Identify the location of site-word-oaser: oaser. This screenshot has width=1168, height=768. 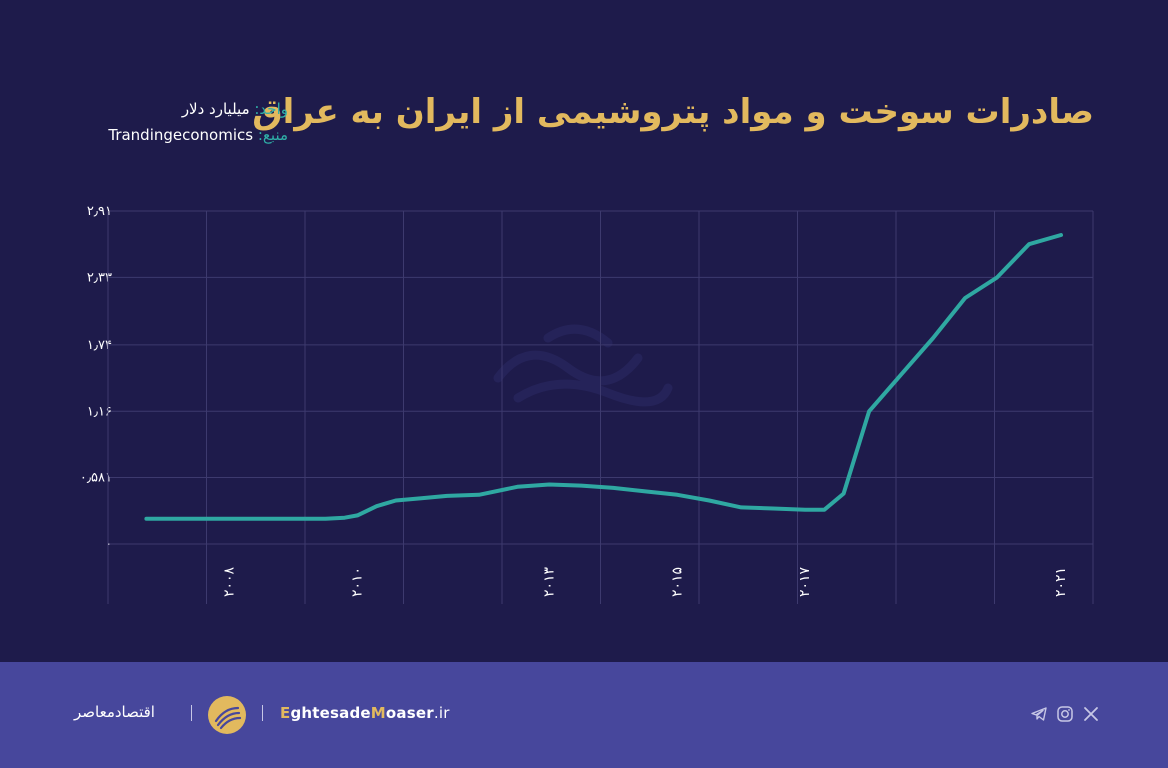
(409, 713).